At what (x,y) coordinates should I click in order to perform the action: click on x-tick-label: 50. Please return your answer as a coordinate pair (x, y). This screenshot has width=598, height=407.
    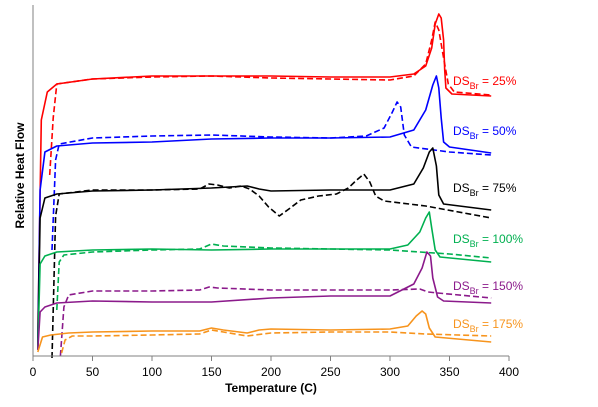
    Looking at the image, I should click on (93, 372).